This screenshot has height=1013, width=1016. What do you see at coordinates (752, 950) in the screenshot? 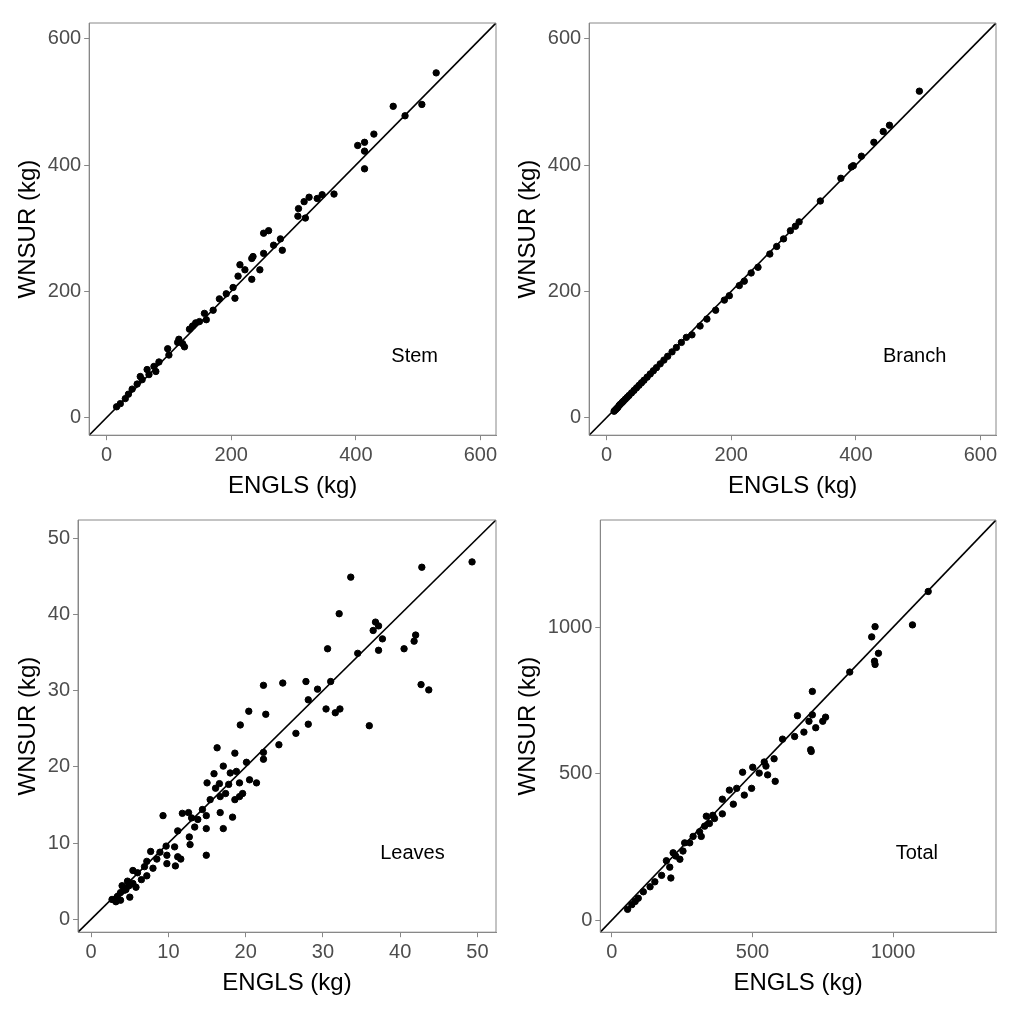
I see `x-tick-label: 500` at bounding box center [752, 950].